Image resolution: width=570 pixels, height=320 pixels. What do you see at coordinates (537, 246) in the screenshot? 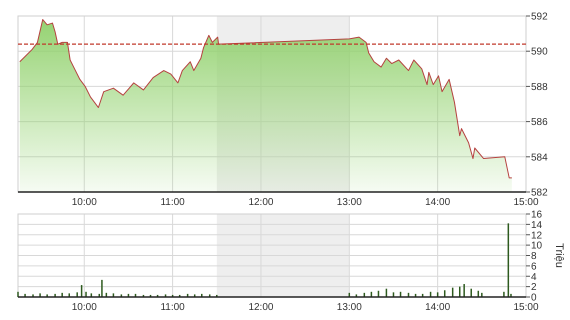
I see `y-tick-label: 10` at bounding box center [537, 246].